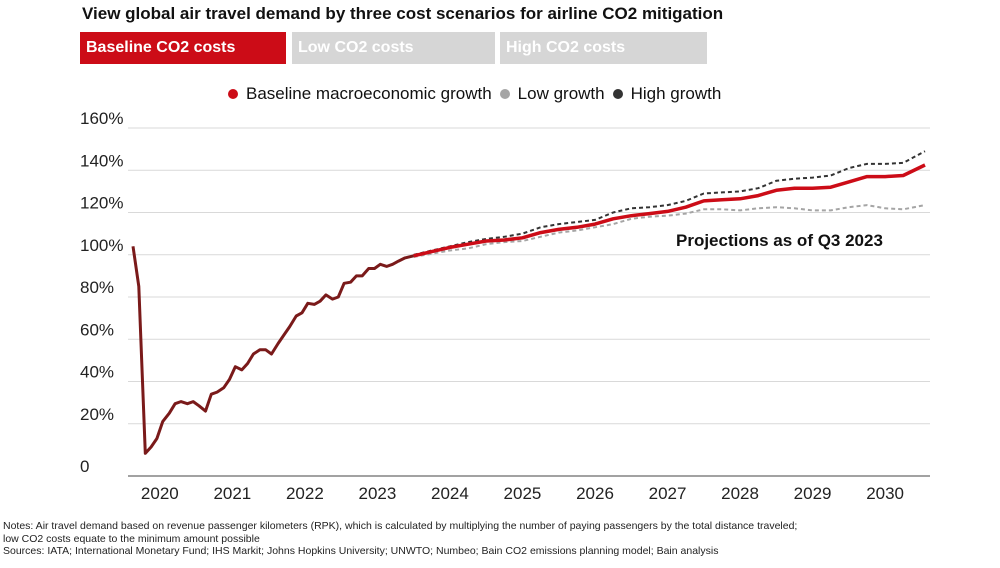 The height and width of the screenshot is (568, 1000). What do you see at coordinates (561, 93) in the screenshot?
I see `legend-label-low: Low growth` at bounding box center [561, 93].